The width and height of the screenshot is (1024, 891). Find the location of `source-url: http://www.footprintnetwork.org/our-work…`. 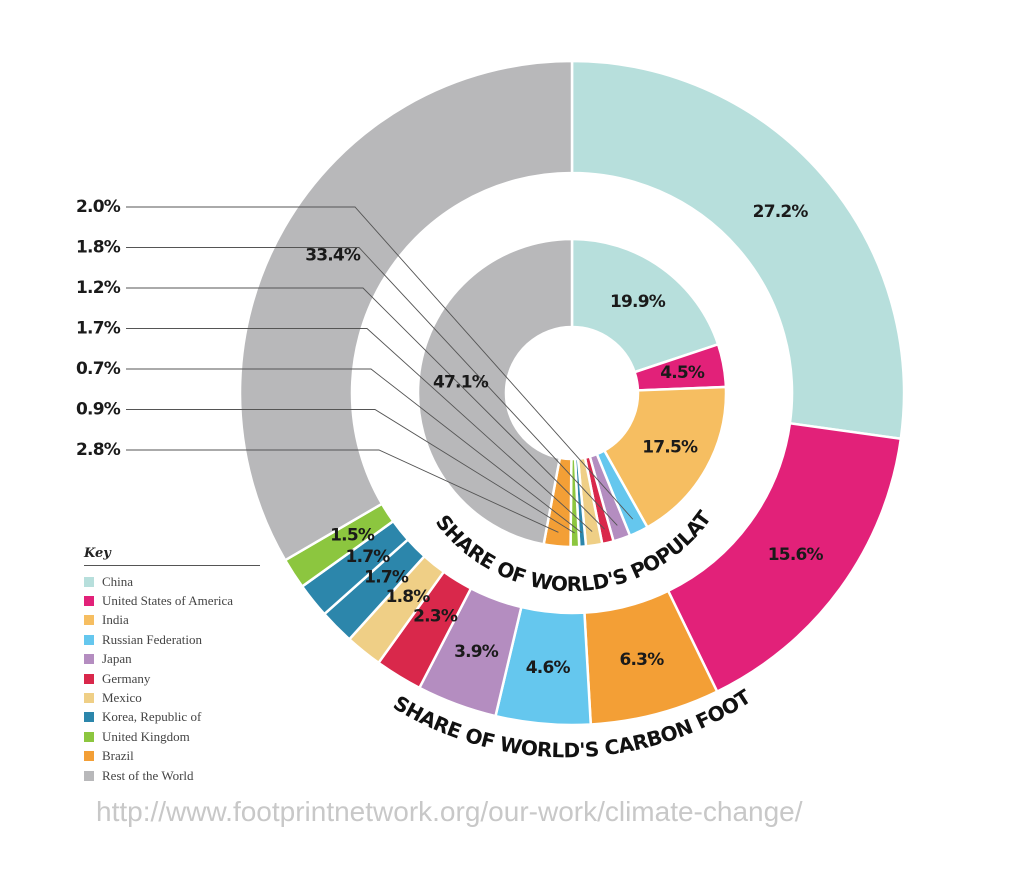

source-url: http://www.footprintnetwork.org/our-work… is located at coordinates (449, 811).